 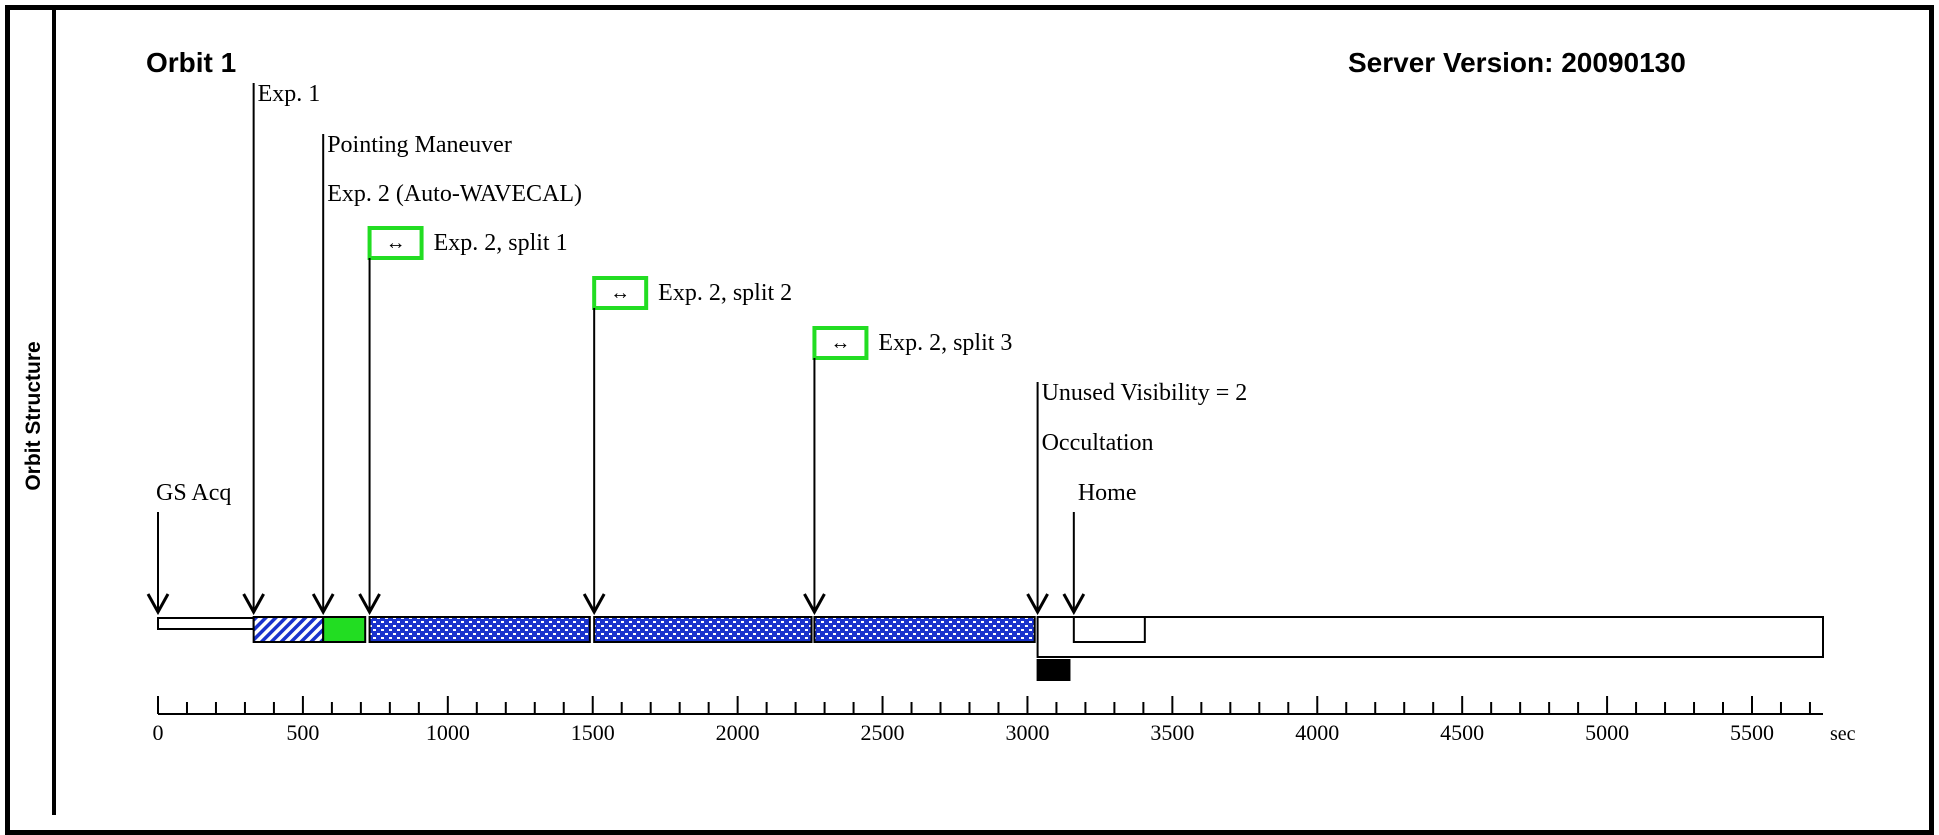 What do you see at coordinates (454, 194) in the screenshot?
I see `event-label: Exp. 2 (Auto-WAVECAL)` at bounding box center [454, 194].